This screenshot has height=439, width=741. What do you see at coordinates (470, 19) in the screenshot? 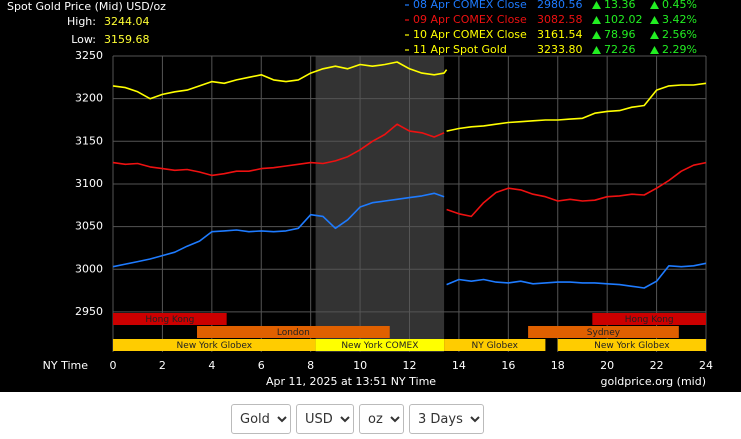
I see `legend-name: 09 Apr COMEX Close` at bounding box center [470, 19].